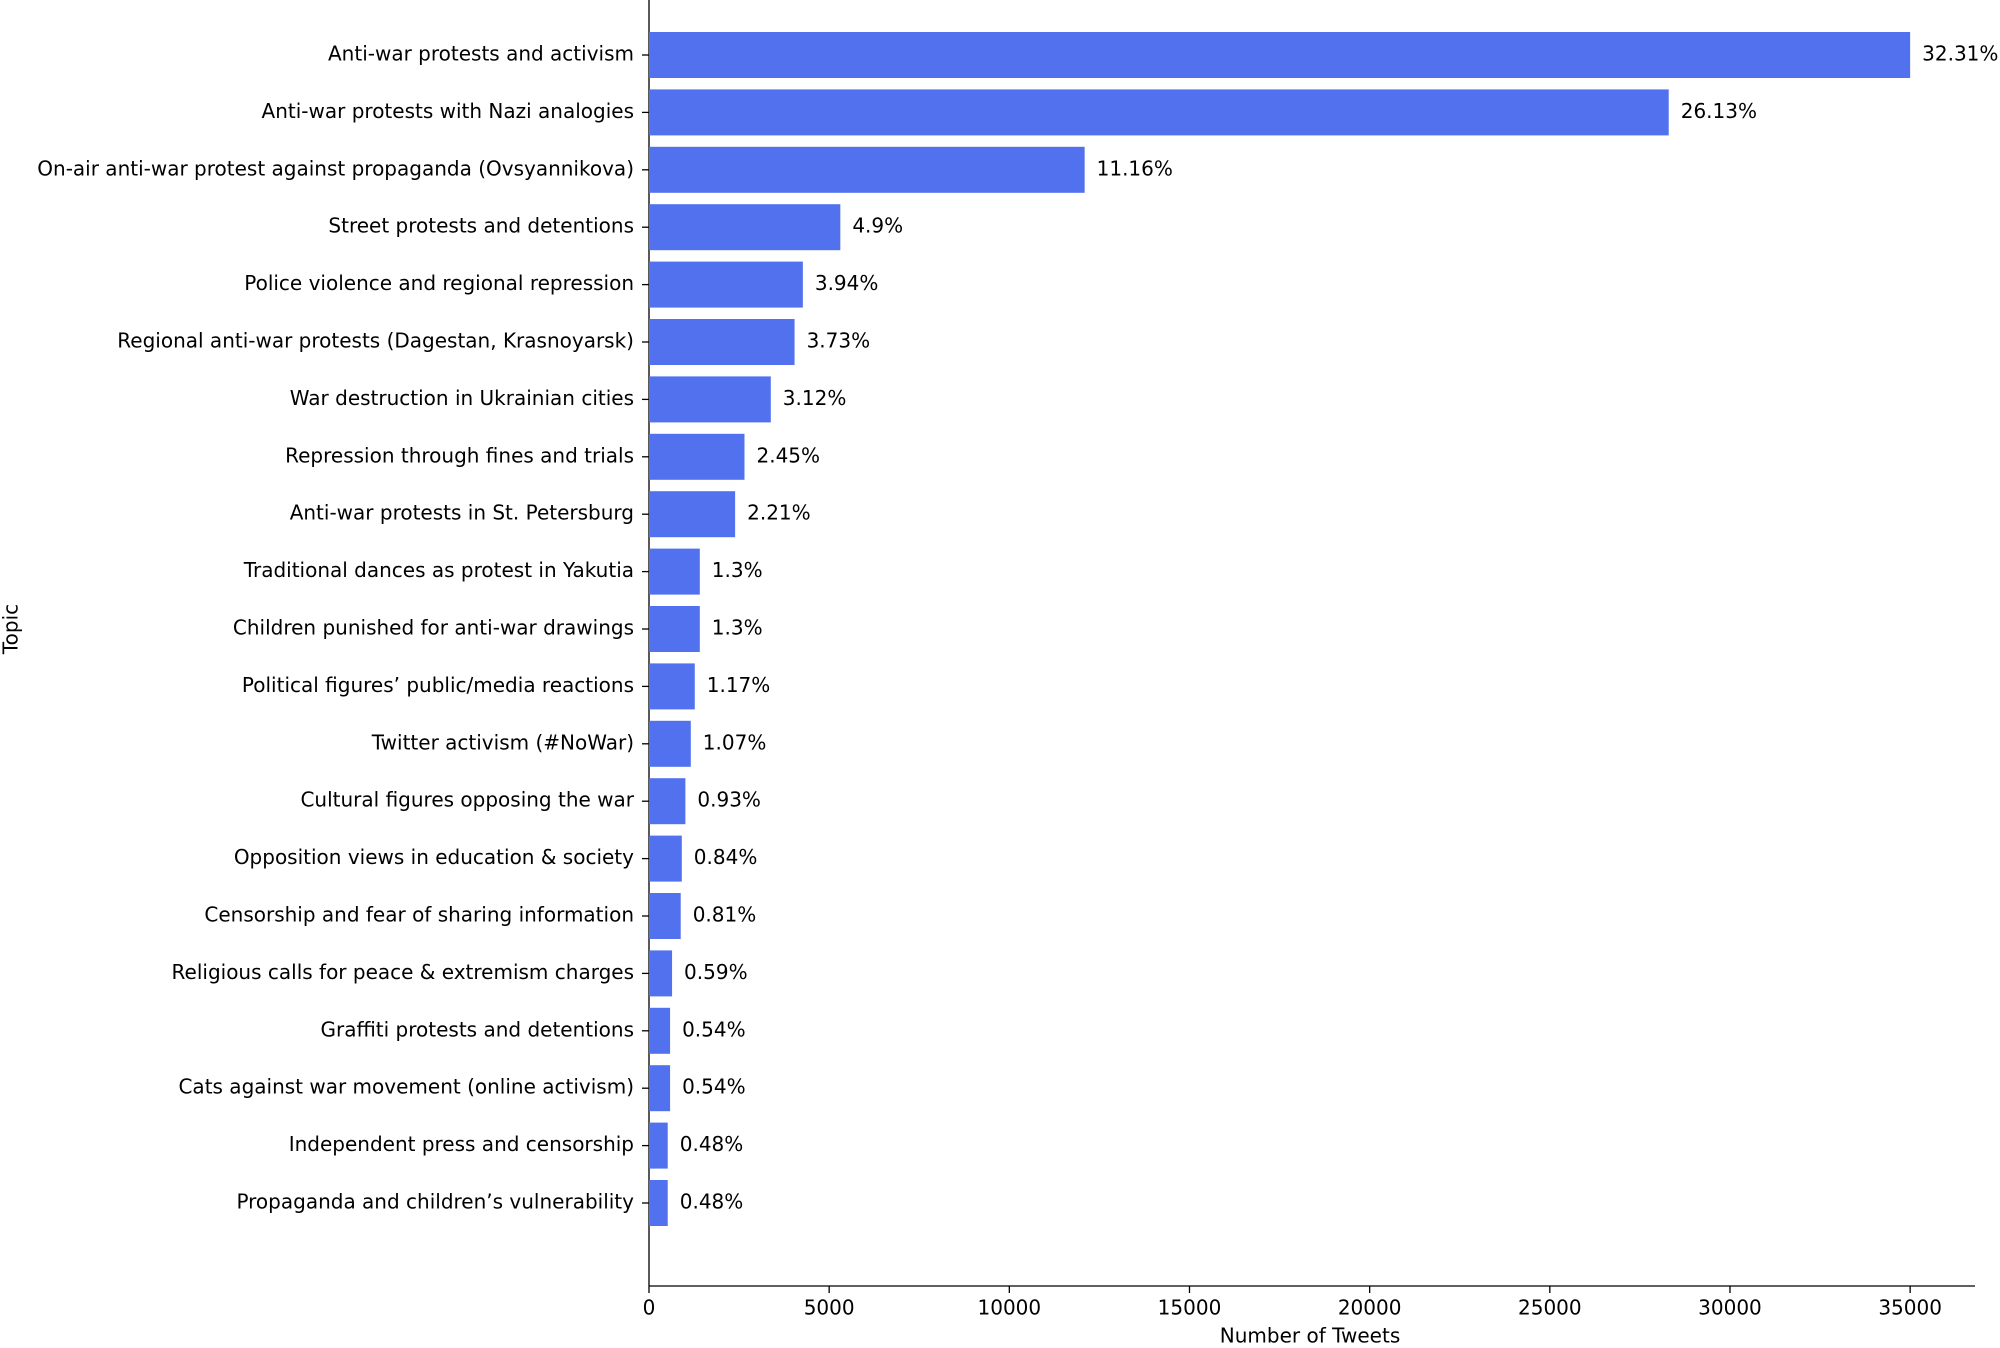  What do you see at coordinates (1550, 1308) in the screenshot?
I see `x-tick-label: 25000` at bounding box center [1550, 1308].